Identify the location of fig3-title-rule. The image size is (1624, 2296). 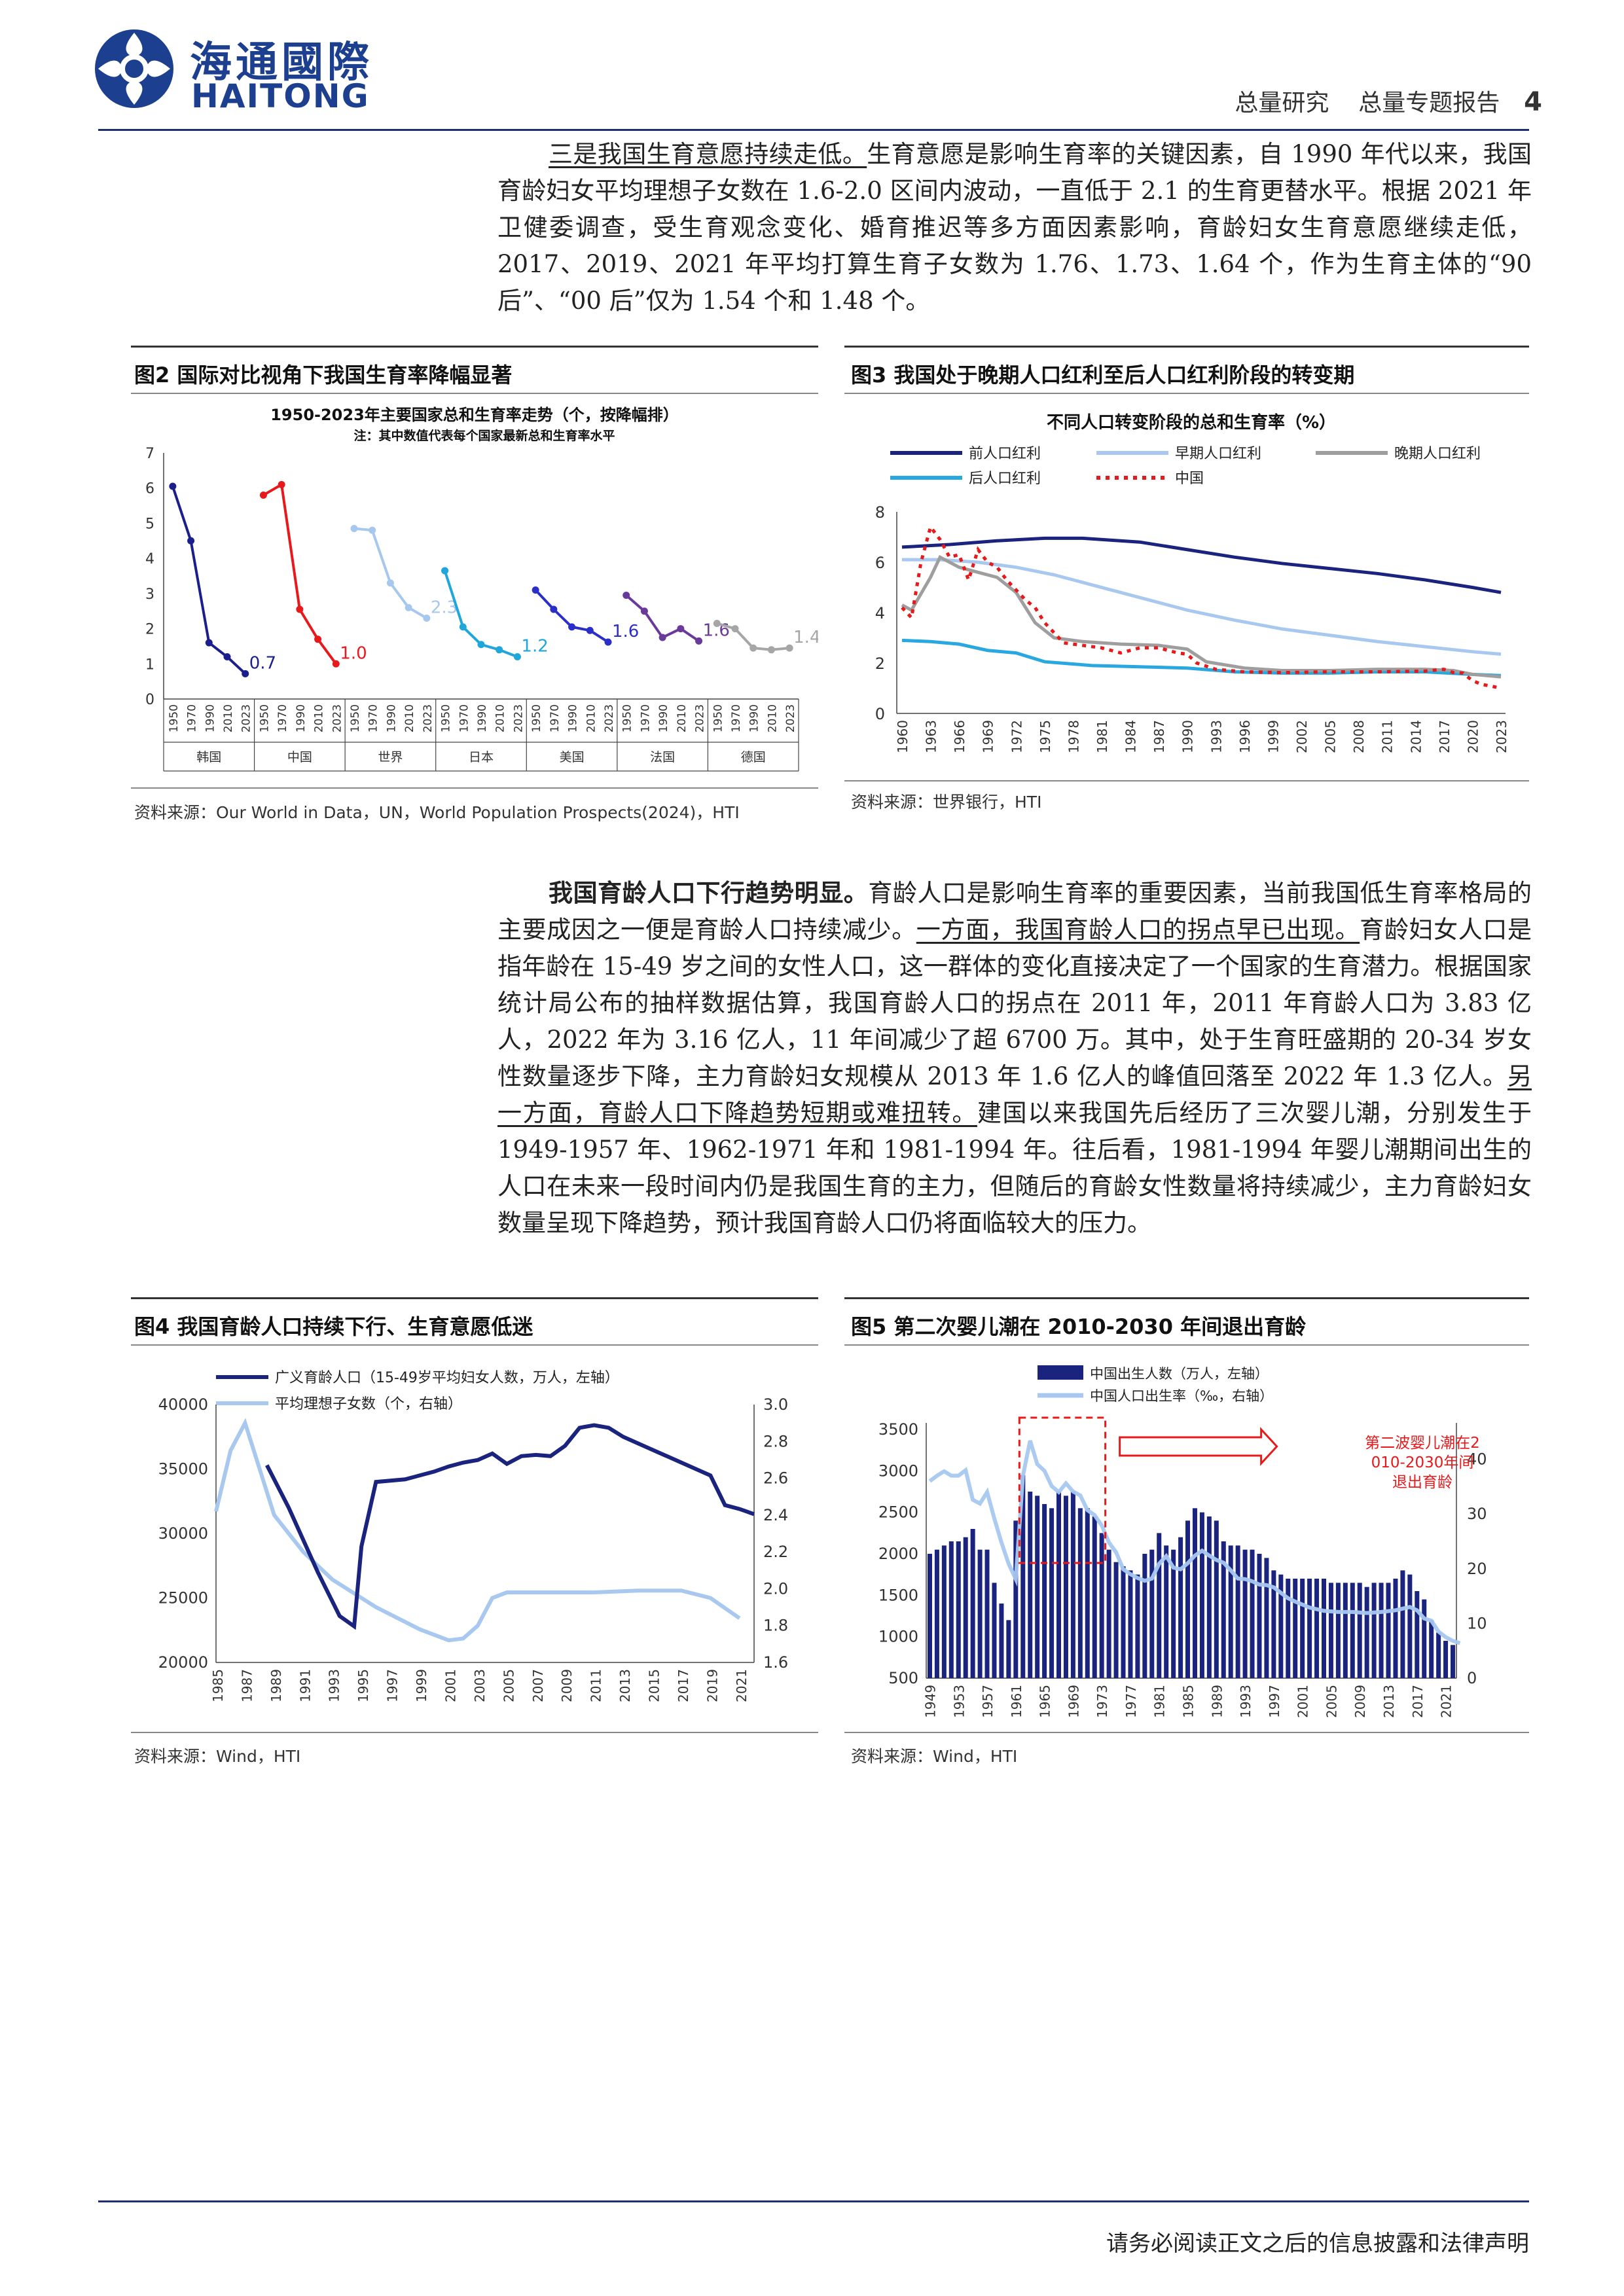
(1186, 393).